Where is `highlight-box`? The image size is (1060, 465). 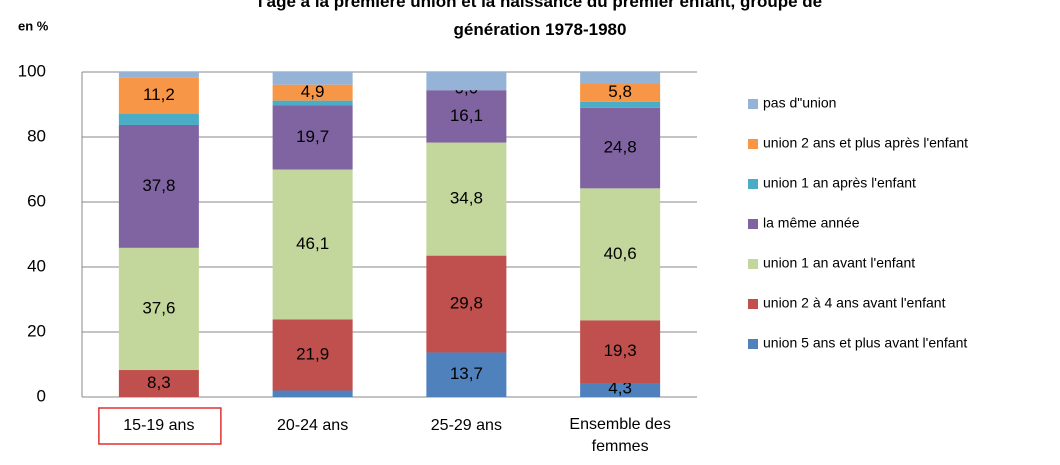 highlight-box is located at coordinates (160, 426).